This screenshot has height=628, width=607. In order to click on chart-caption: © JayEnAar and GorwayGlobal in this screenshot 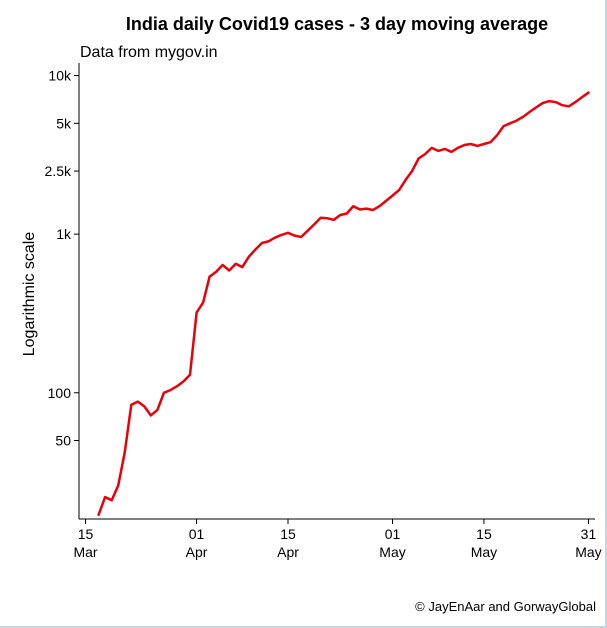, I will do `click(505, 606)`.